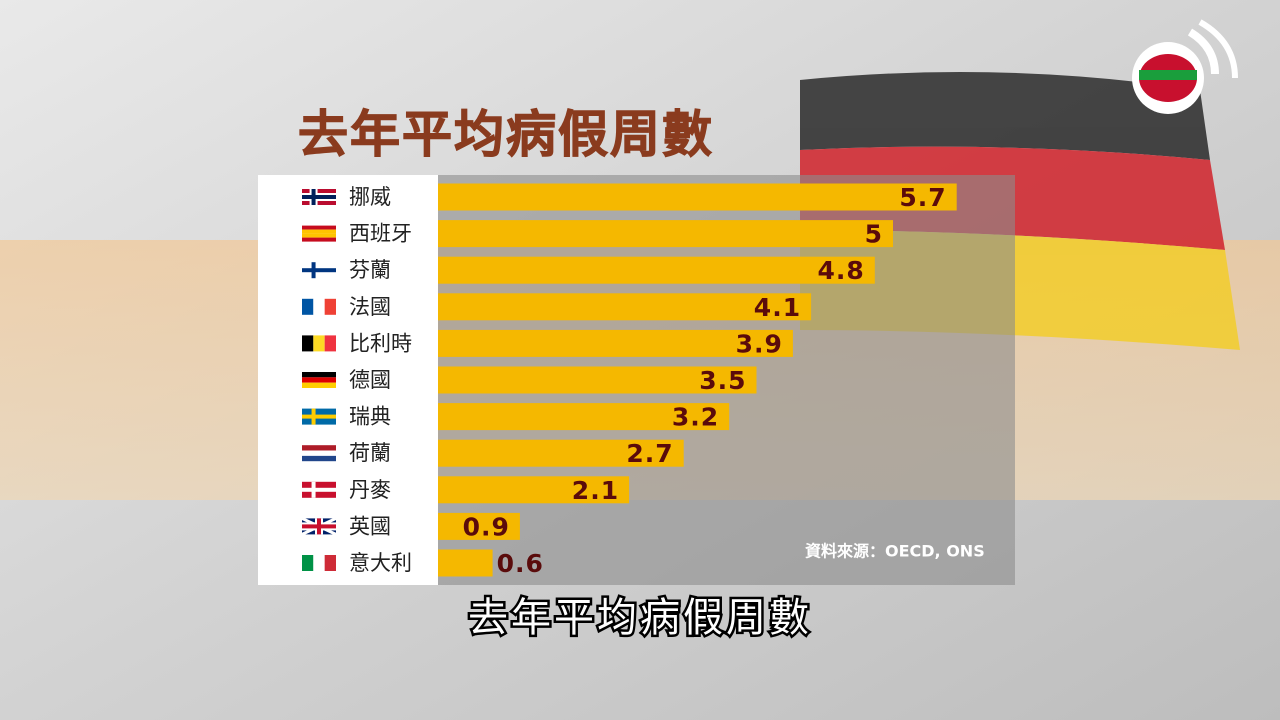 Image resolution: width=1280 pixels, height=720 pixels. Describe the element at coordinates (841, 270) in the screenshot. I see `value-label: 4.8` at that location.